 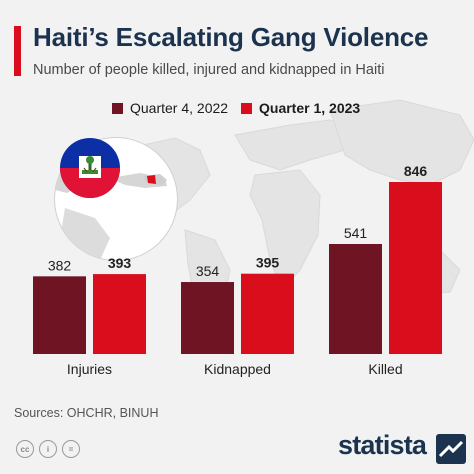 What do you see at coordinates (86, 413) in the screenshot?
I see `sources-note: Sources: OHCHR, BINUH` at bounding box center [86, 413].